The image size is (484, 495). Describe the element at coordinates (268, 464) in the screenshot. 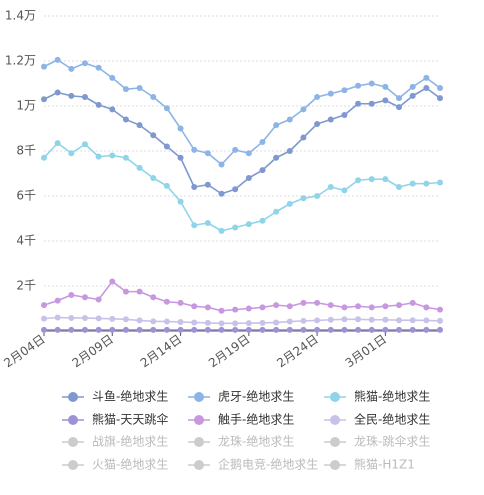

I see `legend-label: 企鹅电竞-绝地求生` at that location.